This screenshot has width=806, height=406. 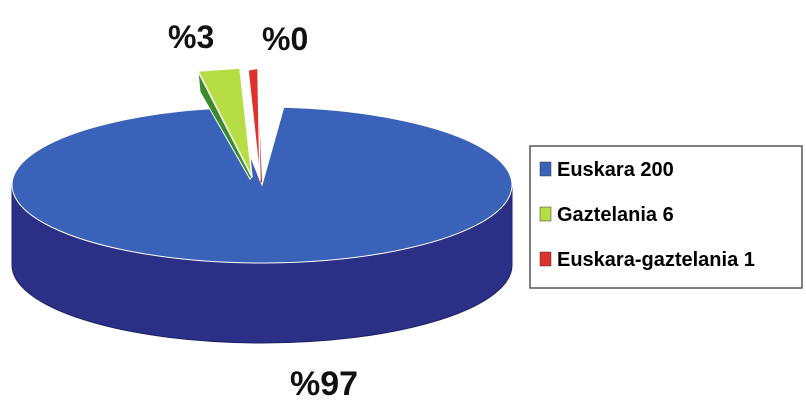 I want to click on percent-label-euskara-gaztelania: %0, so click(x=285, y=39).